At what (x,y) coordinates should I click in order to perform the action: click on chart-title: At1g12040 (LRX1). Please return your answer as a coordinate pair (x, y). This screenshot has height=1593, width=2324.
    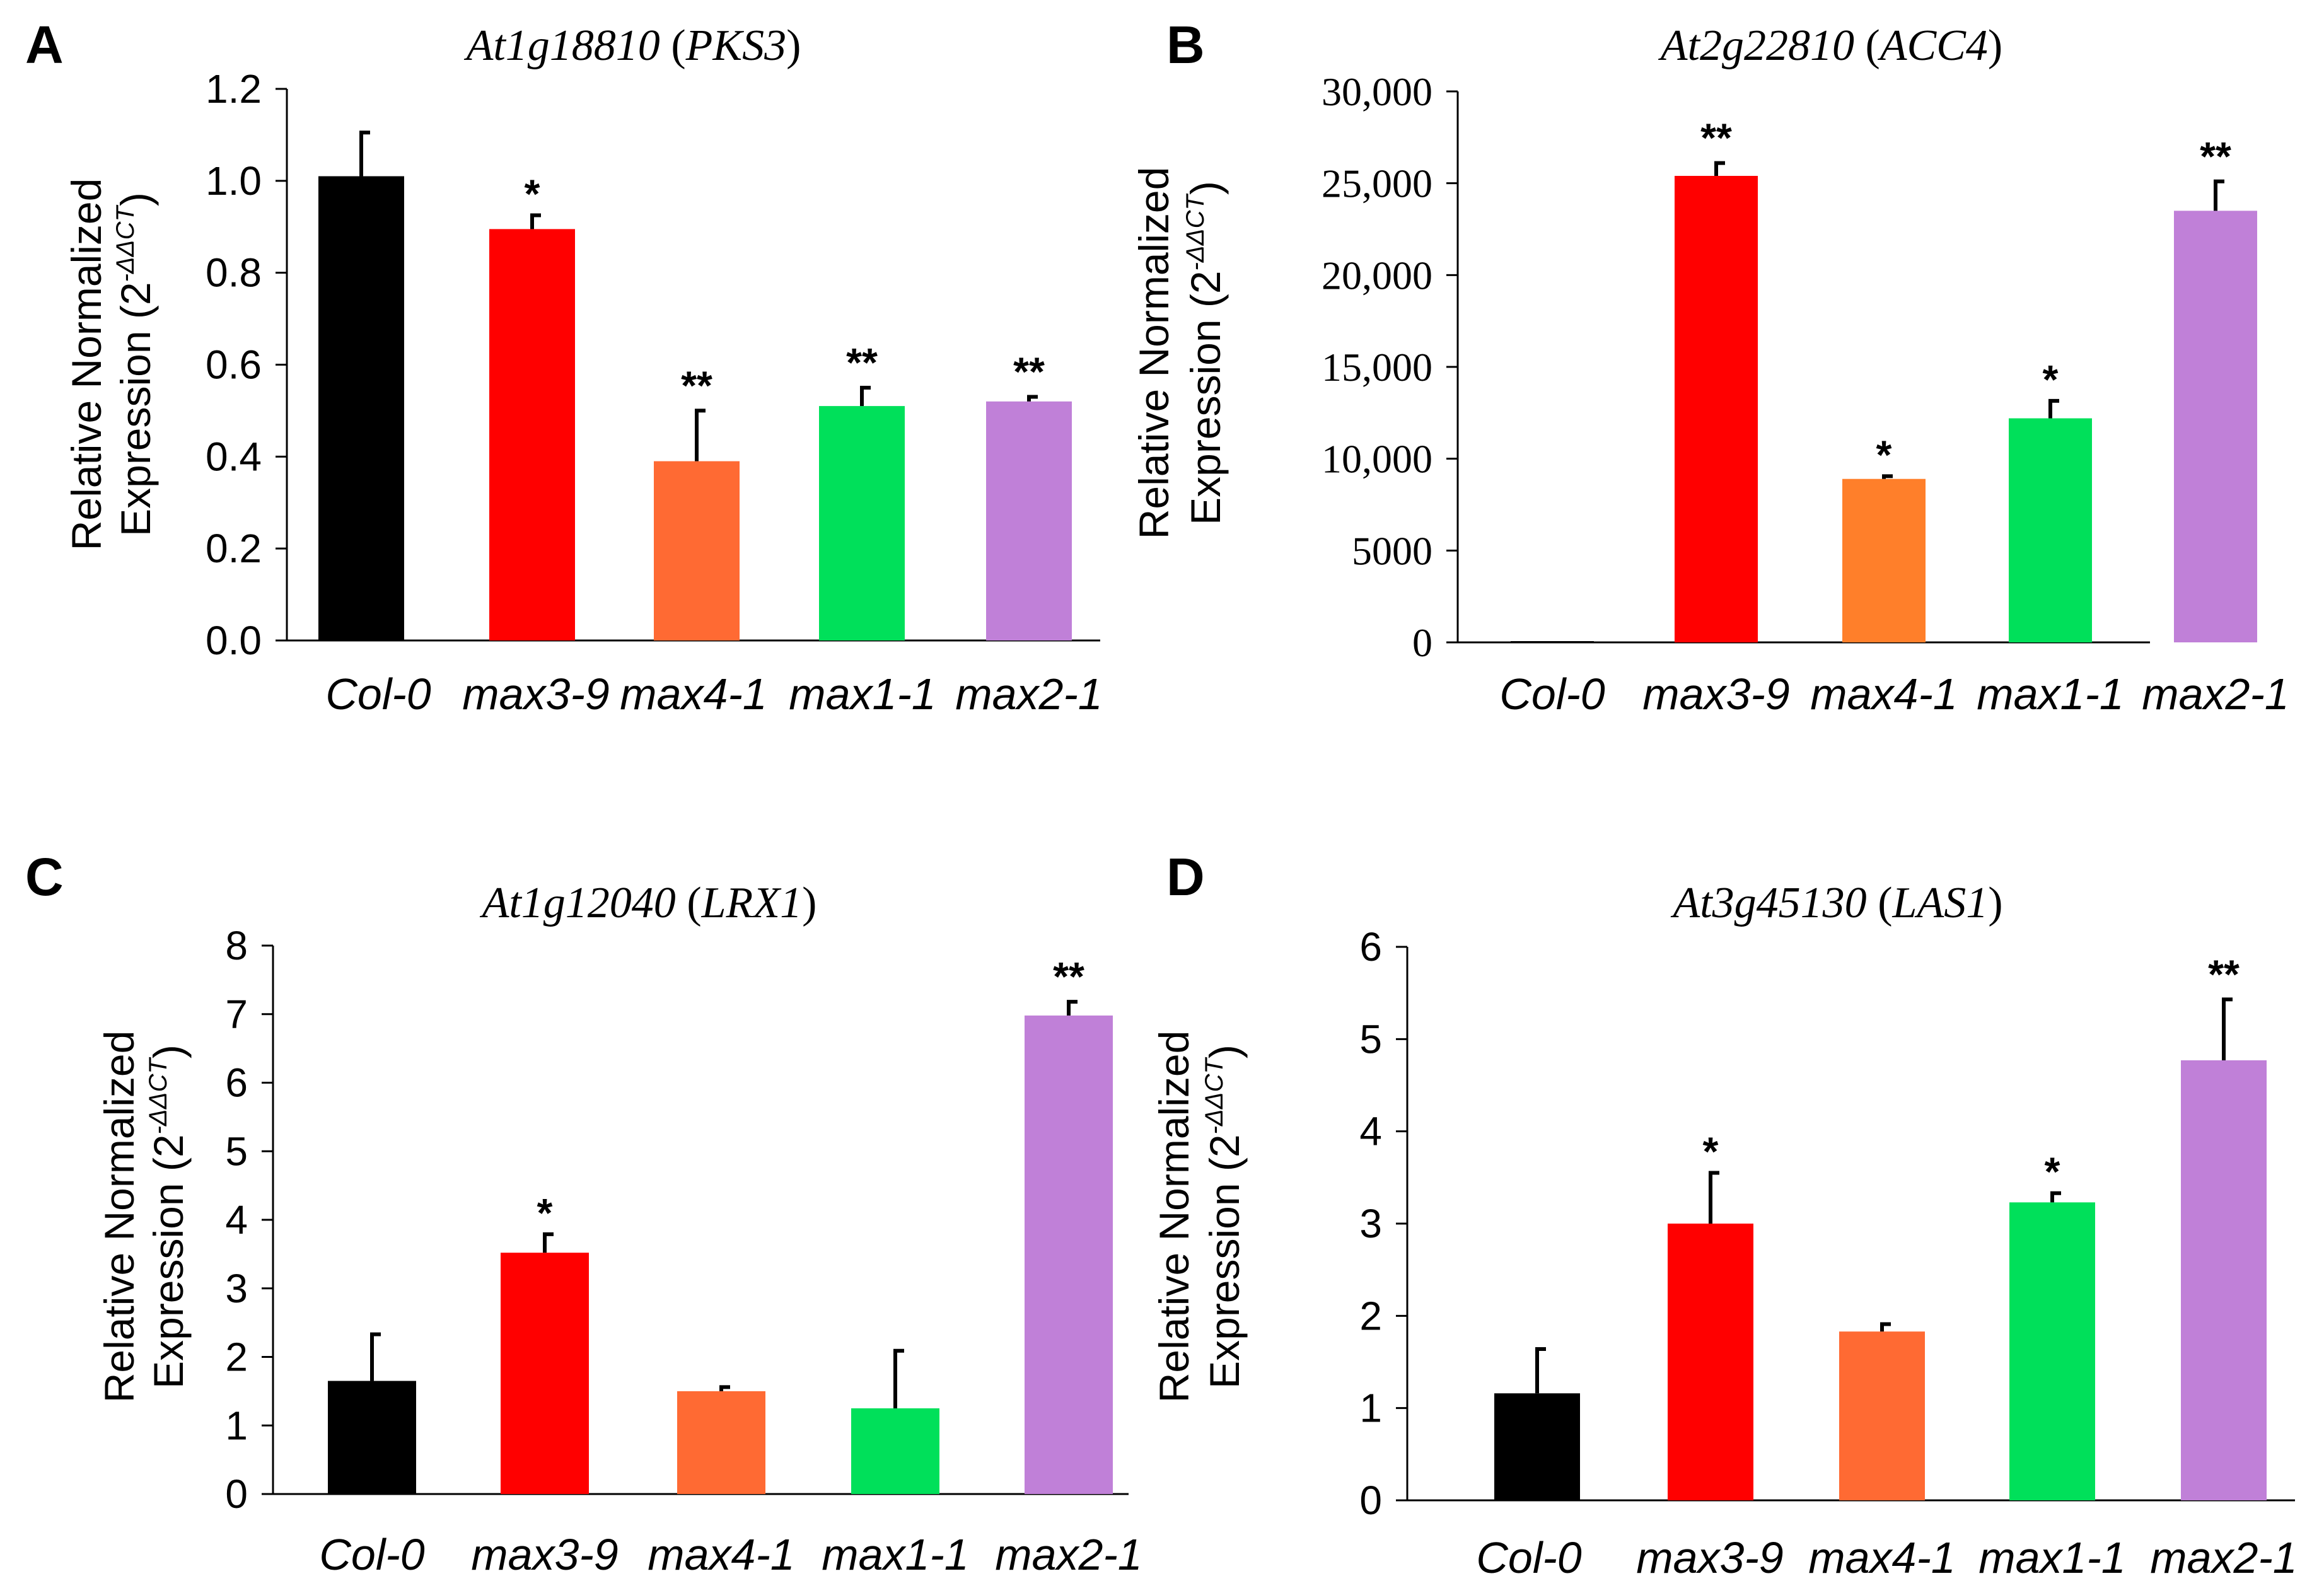
    Looking at the image, I should click on (648, 903).